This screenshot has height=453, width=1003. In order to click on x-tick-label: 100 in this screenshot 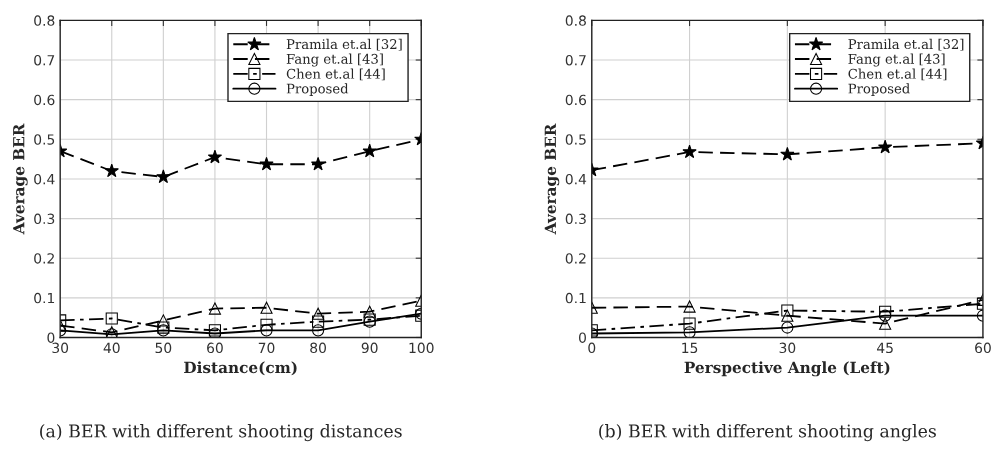, I will do `click(421, 348)`.